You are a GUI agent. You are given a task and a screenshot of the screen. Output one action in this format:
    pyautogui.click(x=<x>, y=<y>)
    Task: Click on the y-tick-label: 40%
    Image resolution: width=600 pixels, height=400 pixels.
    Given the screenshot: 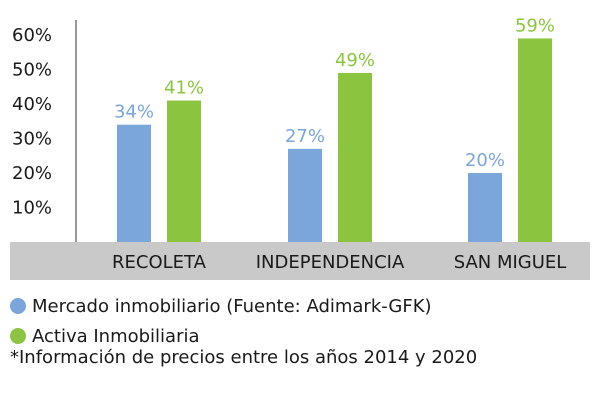 What is the action you would take?
    pyautogui.click(x=32, y=104)
    